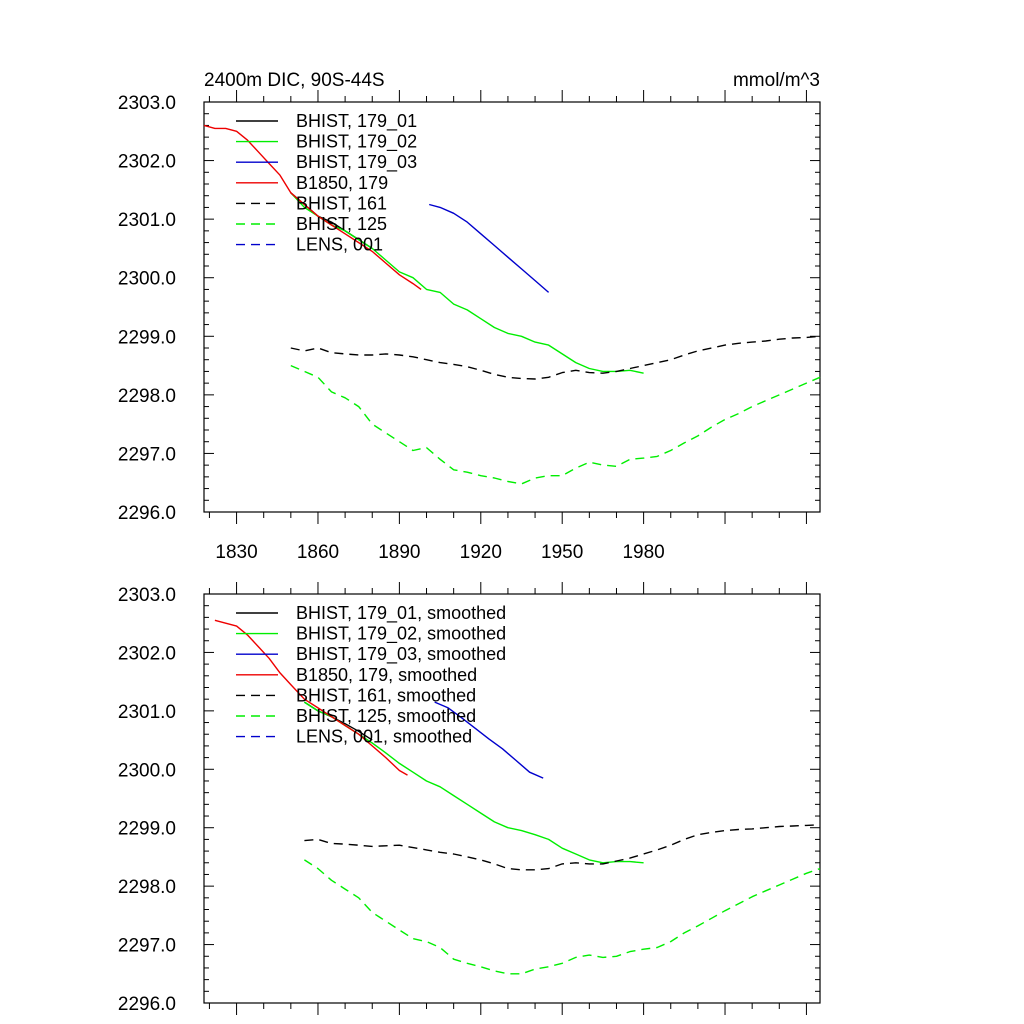 The image size is (1024, 1024). What do you see at coordinates (342, 183) in the screenshot?
I see `legend-label: B1850, 179` at bounding box center [342, 183].